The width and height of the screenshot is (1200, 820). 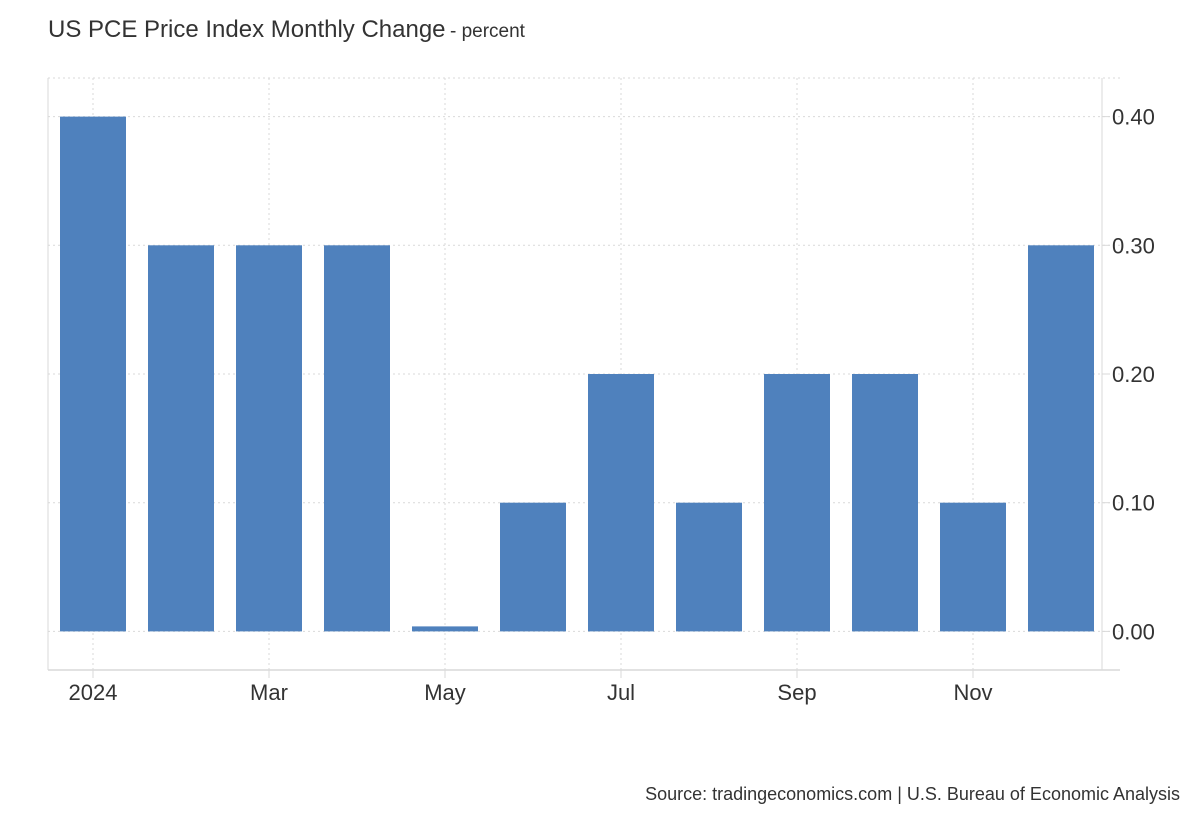 I want to click on x-tick-label: Nov, so click(x=972, y=692).